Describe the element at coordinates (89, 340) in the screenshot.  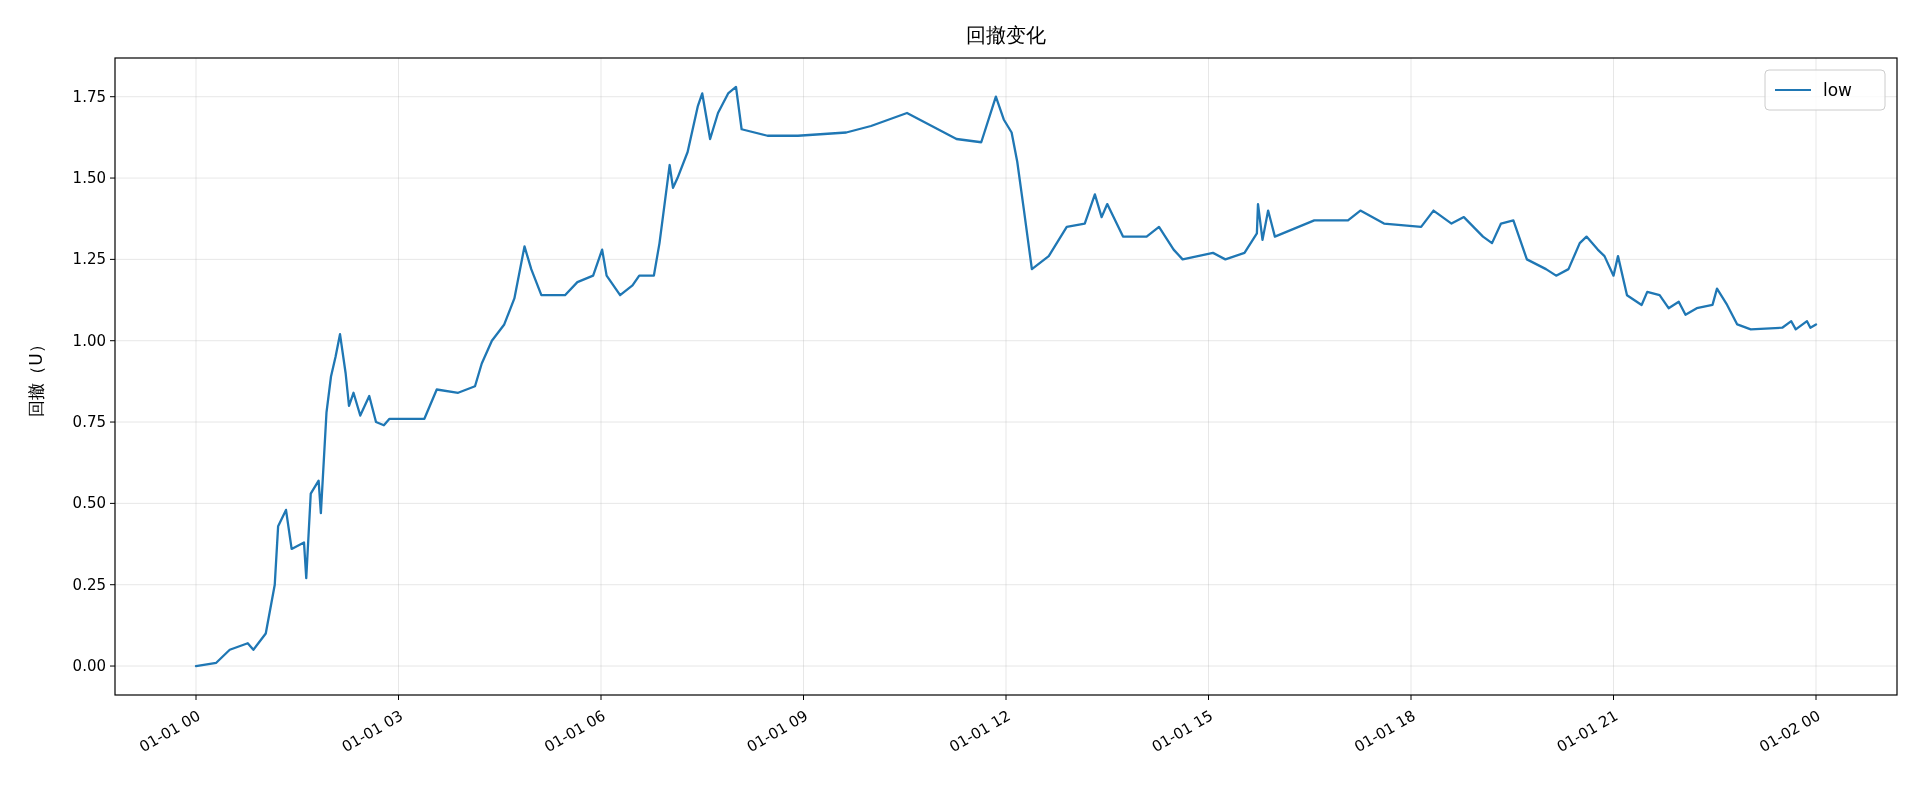
I see `y-tick-label: 1.00` at that location.